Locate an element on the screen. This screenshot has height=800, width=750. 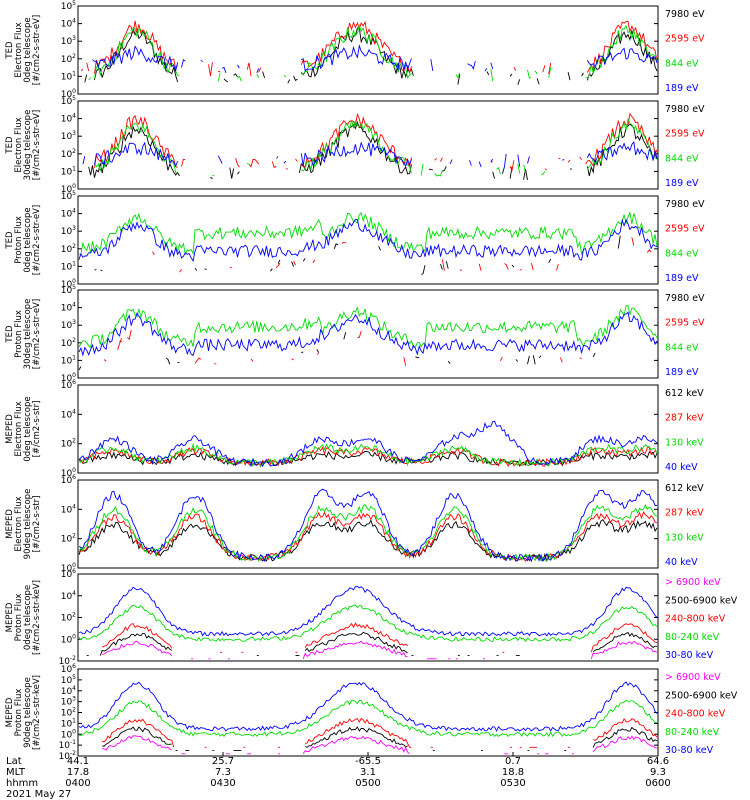
x-tick-label-lat: -65.5 is located at coordinates (368, 761).